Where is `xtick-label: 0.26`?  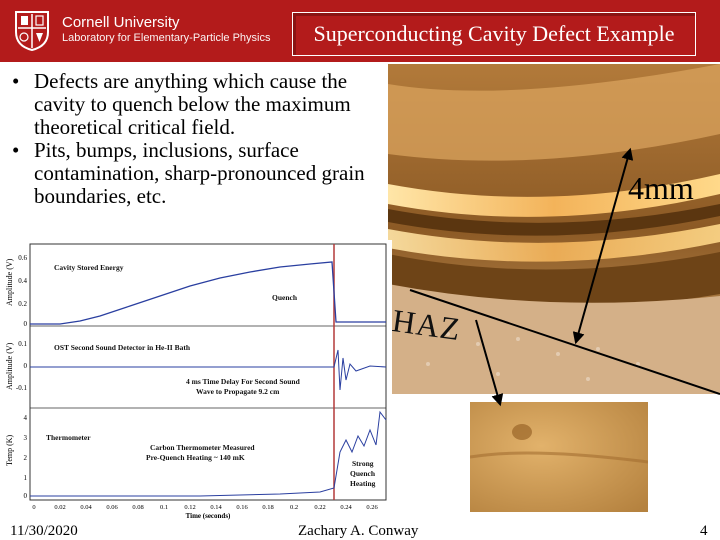
xtick-label: 0.26 is located at coordinates (372, 507).